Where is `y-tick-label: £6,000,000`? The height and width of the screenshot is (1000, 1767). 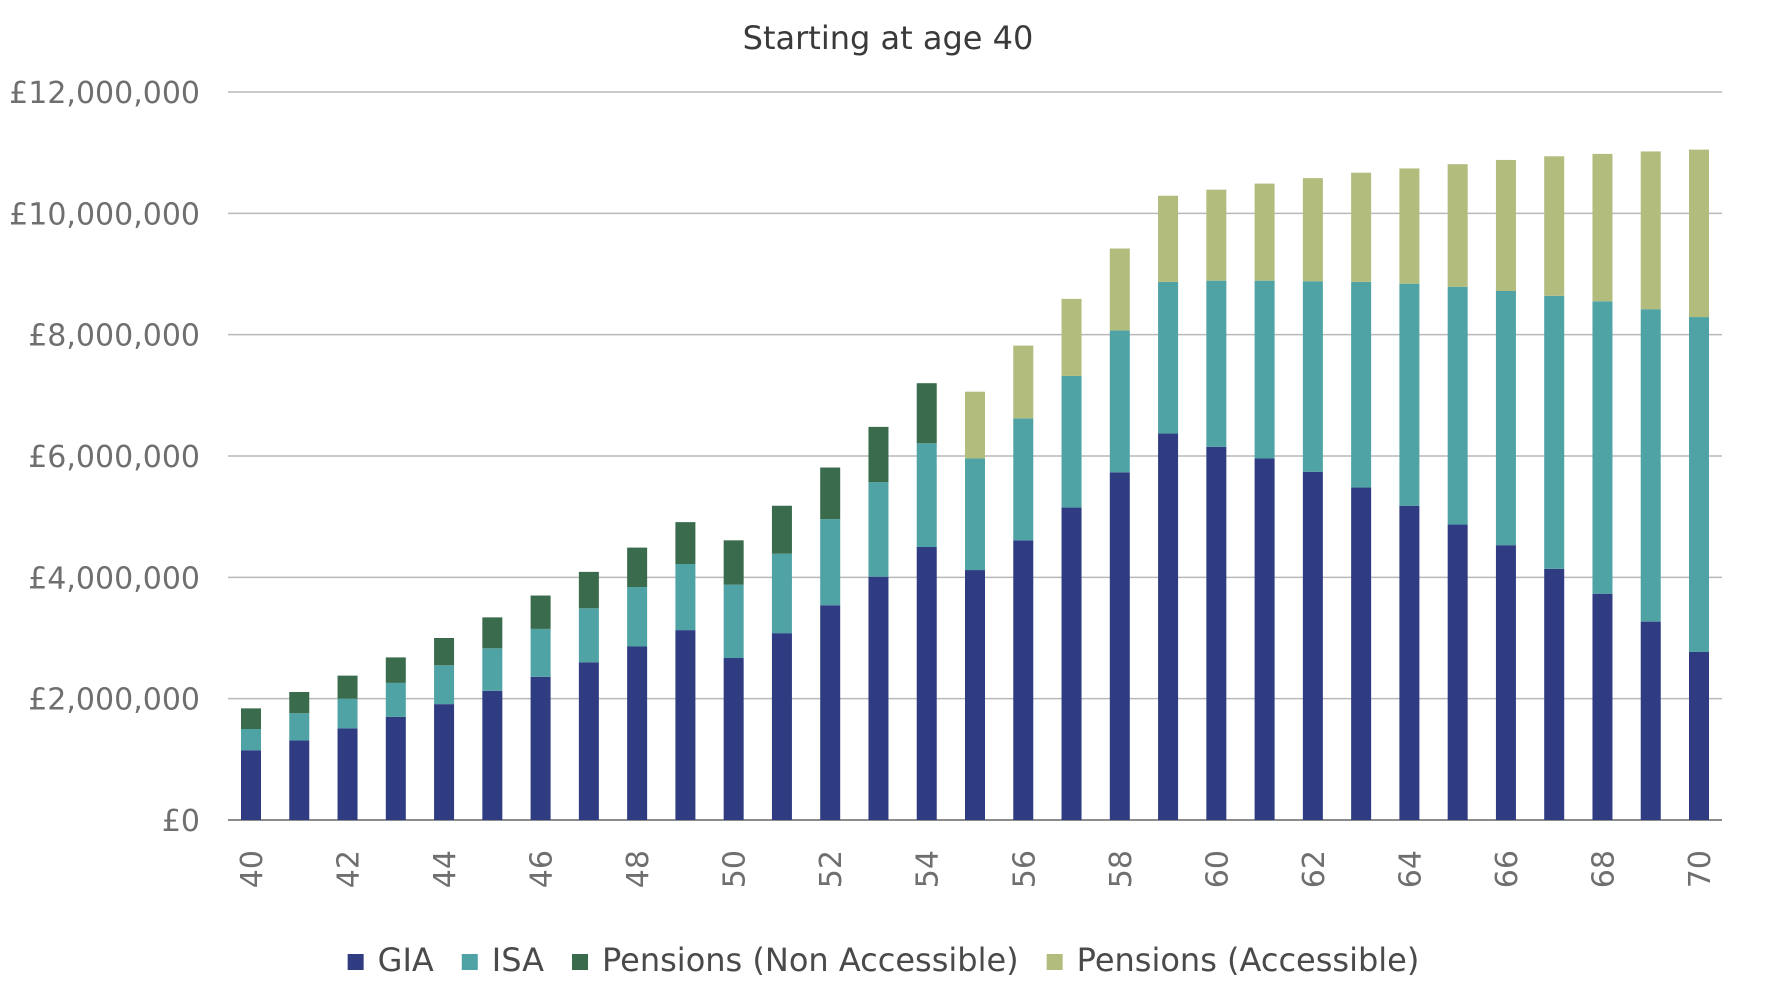
y-tick-label: £6,000,000 is located at coordinates (114, 457).